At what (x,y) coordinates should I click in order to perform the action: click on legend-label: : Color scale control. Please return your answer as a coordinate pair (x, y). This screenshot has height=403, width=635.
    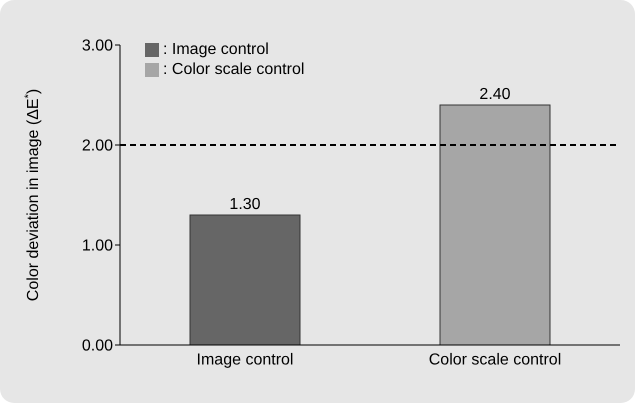
    Looking at the image, I should click on (233, 69).